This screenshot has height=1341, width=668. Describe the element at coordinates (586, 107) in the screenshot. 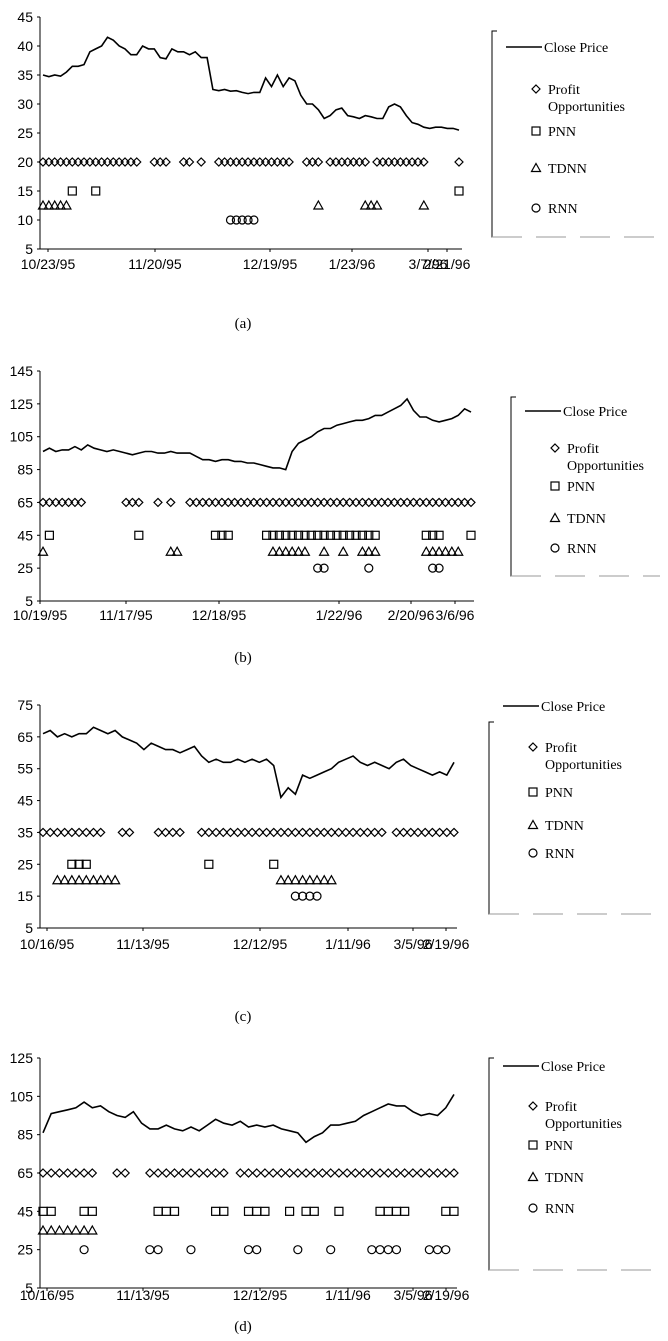

I see `legend-label: Opportunities` at that location.